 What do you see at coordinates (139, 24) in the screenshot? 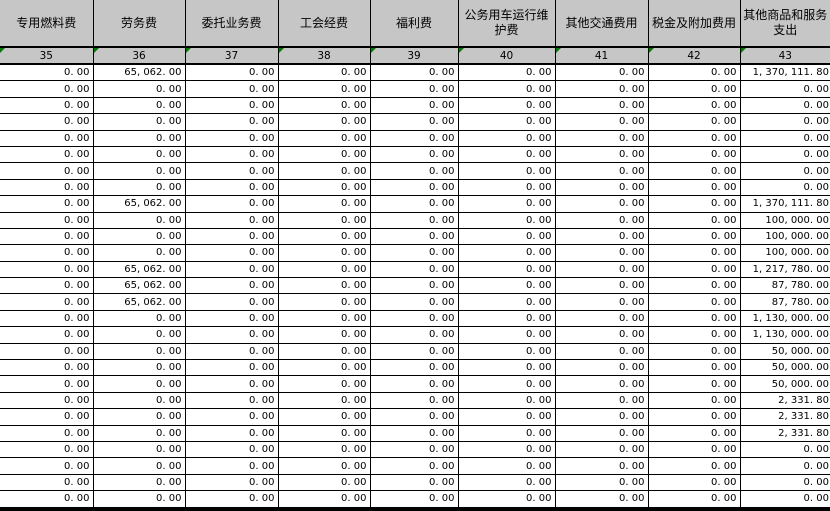
I see `column-header-36: 劳务费` at bounding box center [139, 24].